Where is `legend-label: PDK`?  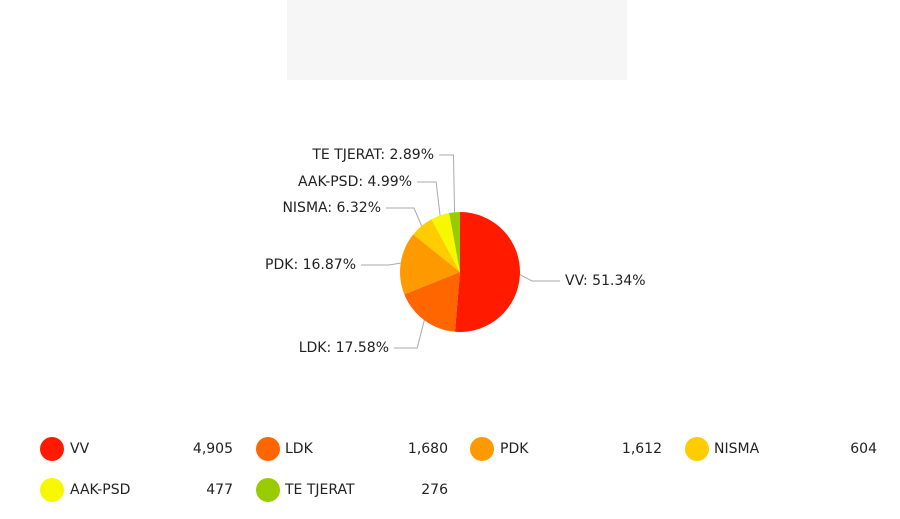 legend-label: PDK is located at coordinates (514, 449).